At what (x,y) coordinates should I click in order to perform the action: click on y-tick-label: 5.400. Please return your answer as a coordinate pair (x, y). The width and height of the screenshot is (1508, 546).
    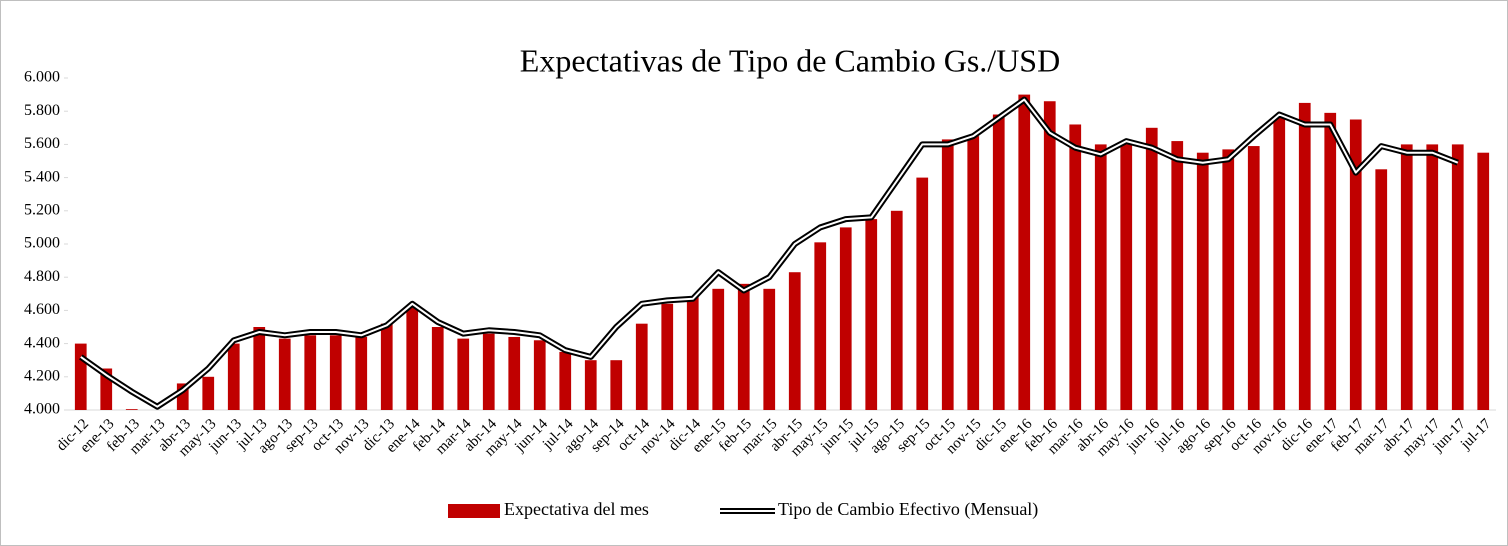
    Looking at the image, I should click on (42, 176).